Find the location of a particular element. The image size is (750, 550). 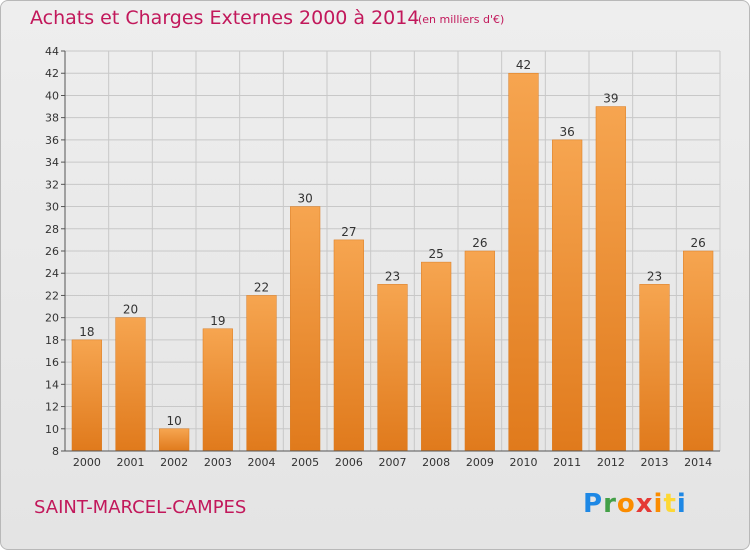

data-label: 39 is located at coordinates (610, 99).